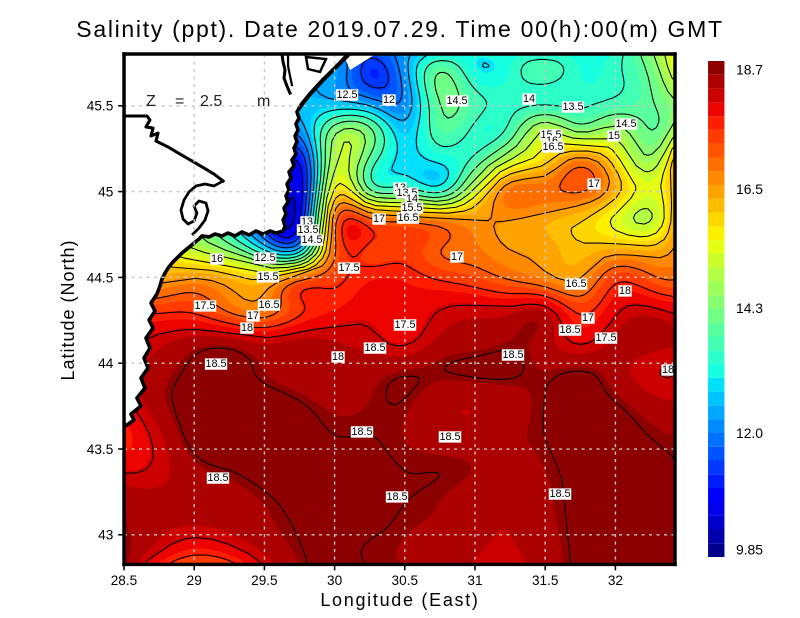  What do you see at coordinates (100, 277) in the screenshot?
I see `svg-text: 44.5` at bounding box center [100, 277].